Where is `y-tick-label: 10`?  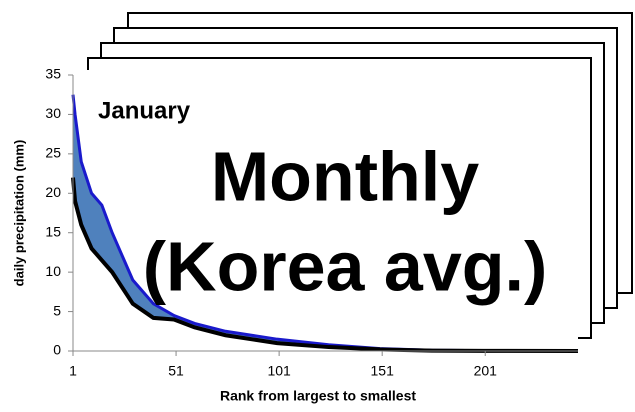
y-tick-label: 10 is located at coordinates (53, 271).